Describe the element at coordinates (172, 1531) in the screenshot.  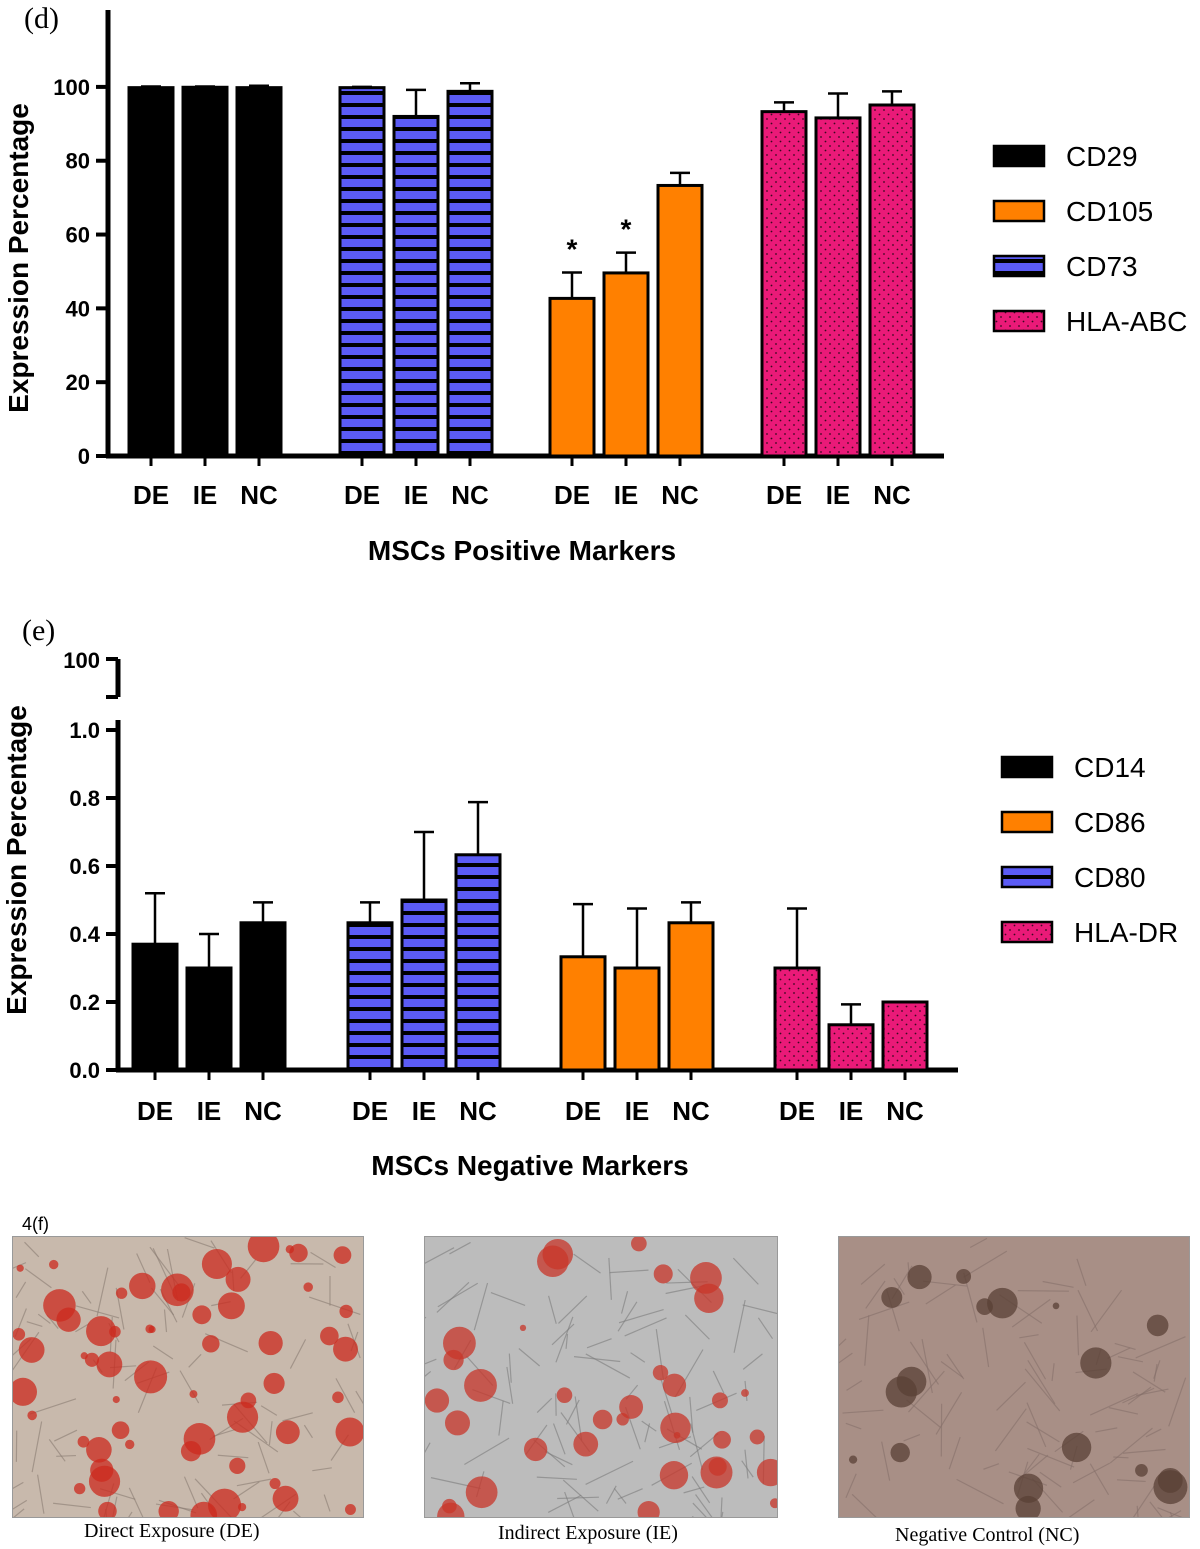
I see `caption-de: Direct Exposure (DE)` at that location.